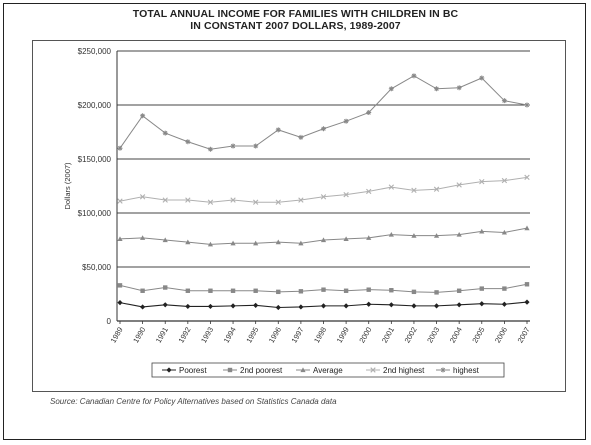  I want to click on series-line-highest, so click(323, 112).